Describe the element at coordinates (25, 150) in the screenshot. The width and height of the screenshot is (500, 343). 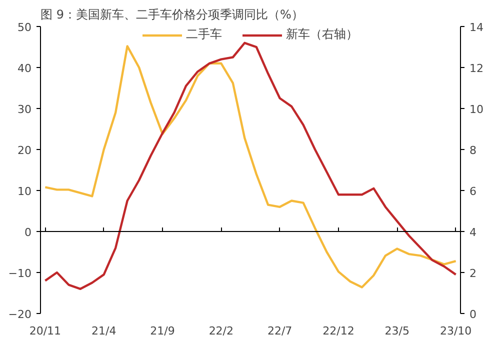
I see `y-tick-label: 20` at that location.